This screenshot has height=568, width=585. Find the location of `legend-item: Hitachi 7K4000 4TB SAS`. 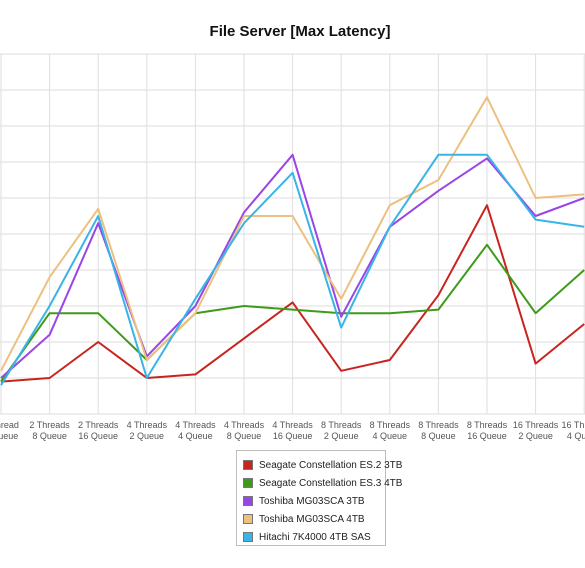

legend-item: Hitachi 7K4000 4TB SAS is located at coordinates (314, 537).